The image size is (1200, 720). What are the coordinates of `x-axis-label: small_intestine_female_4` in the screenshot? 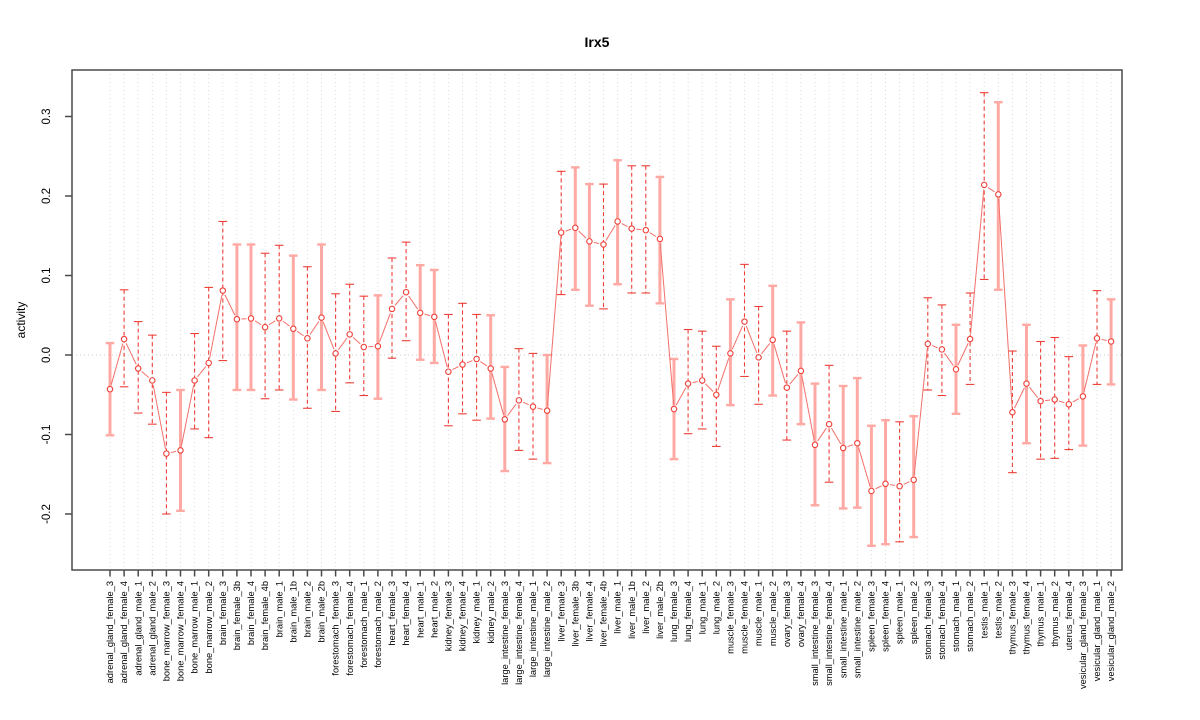 It's located at (829, 633).